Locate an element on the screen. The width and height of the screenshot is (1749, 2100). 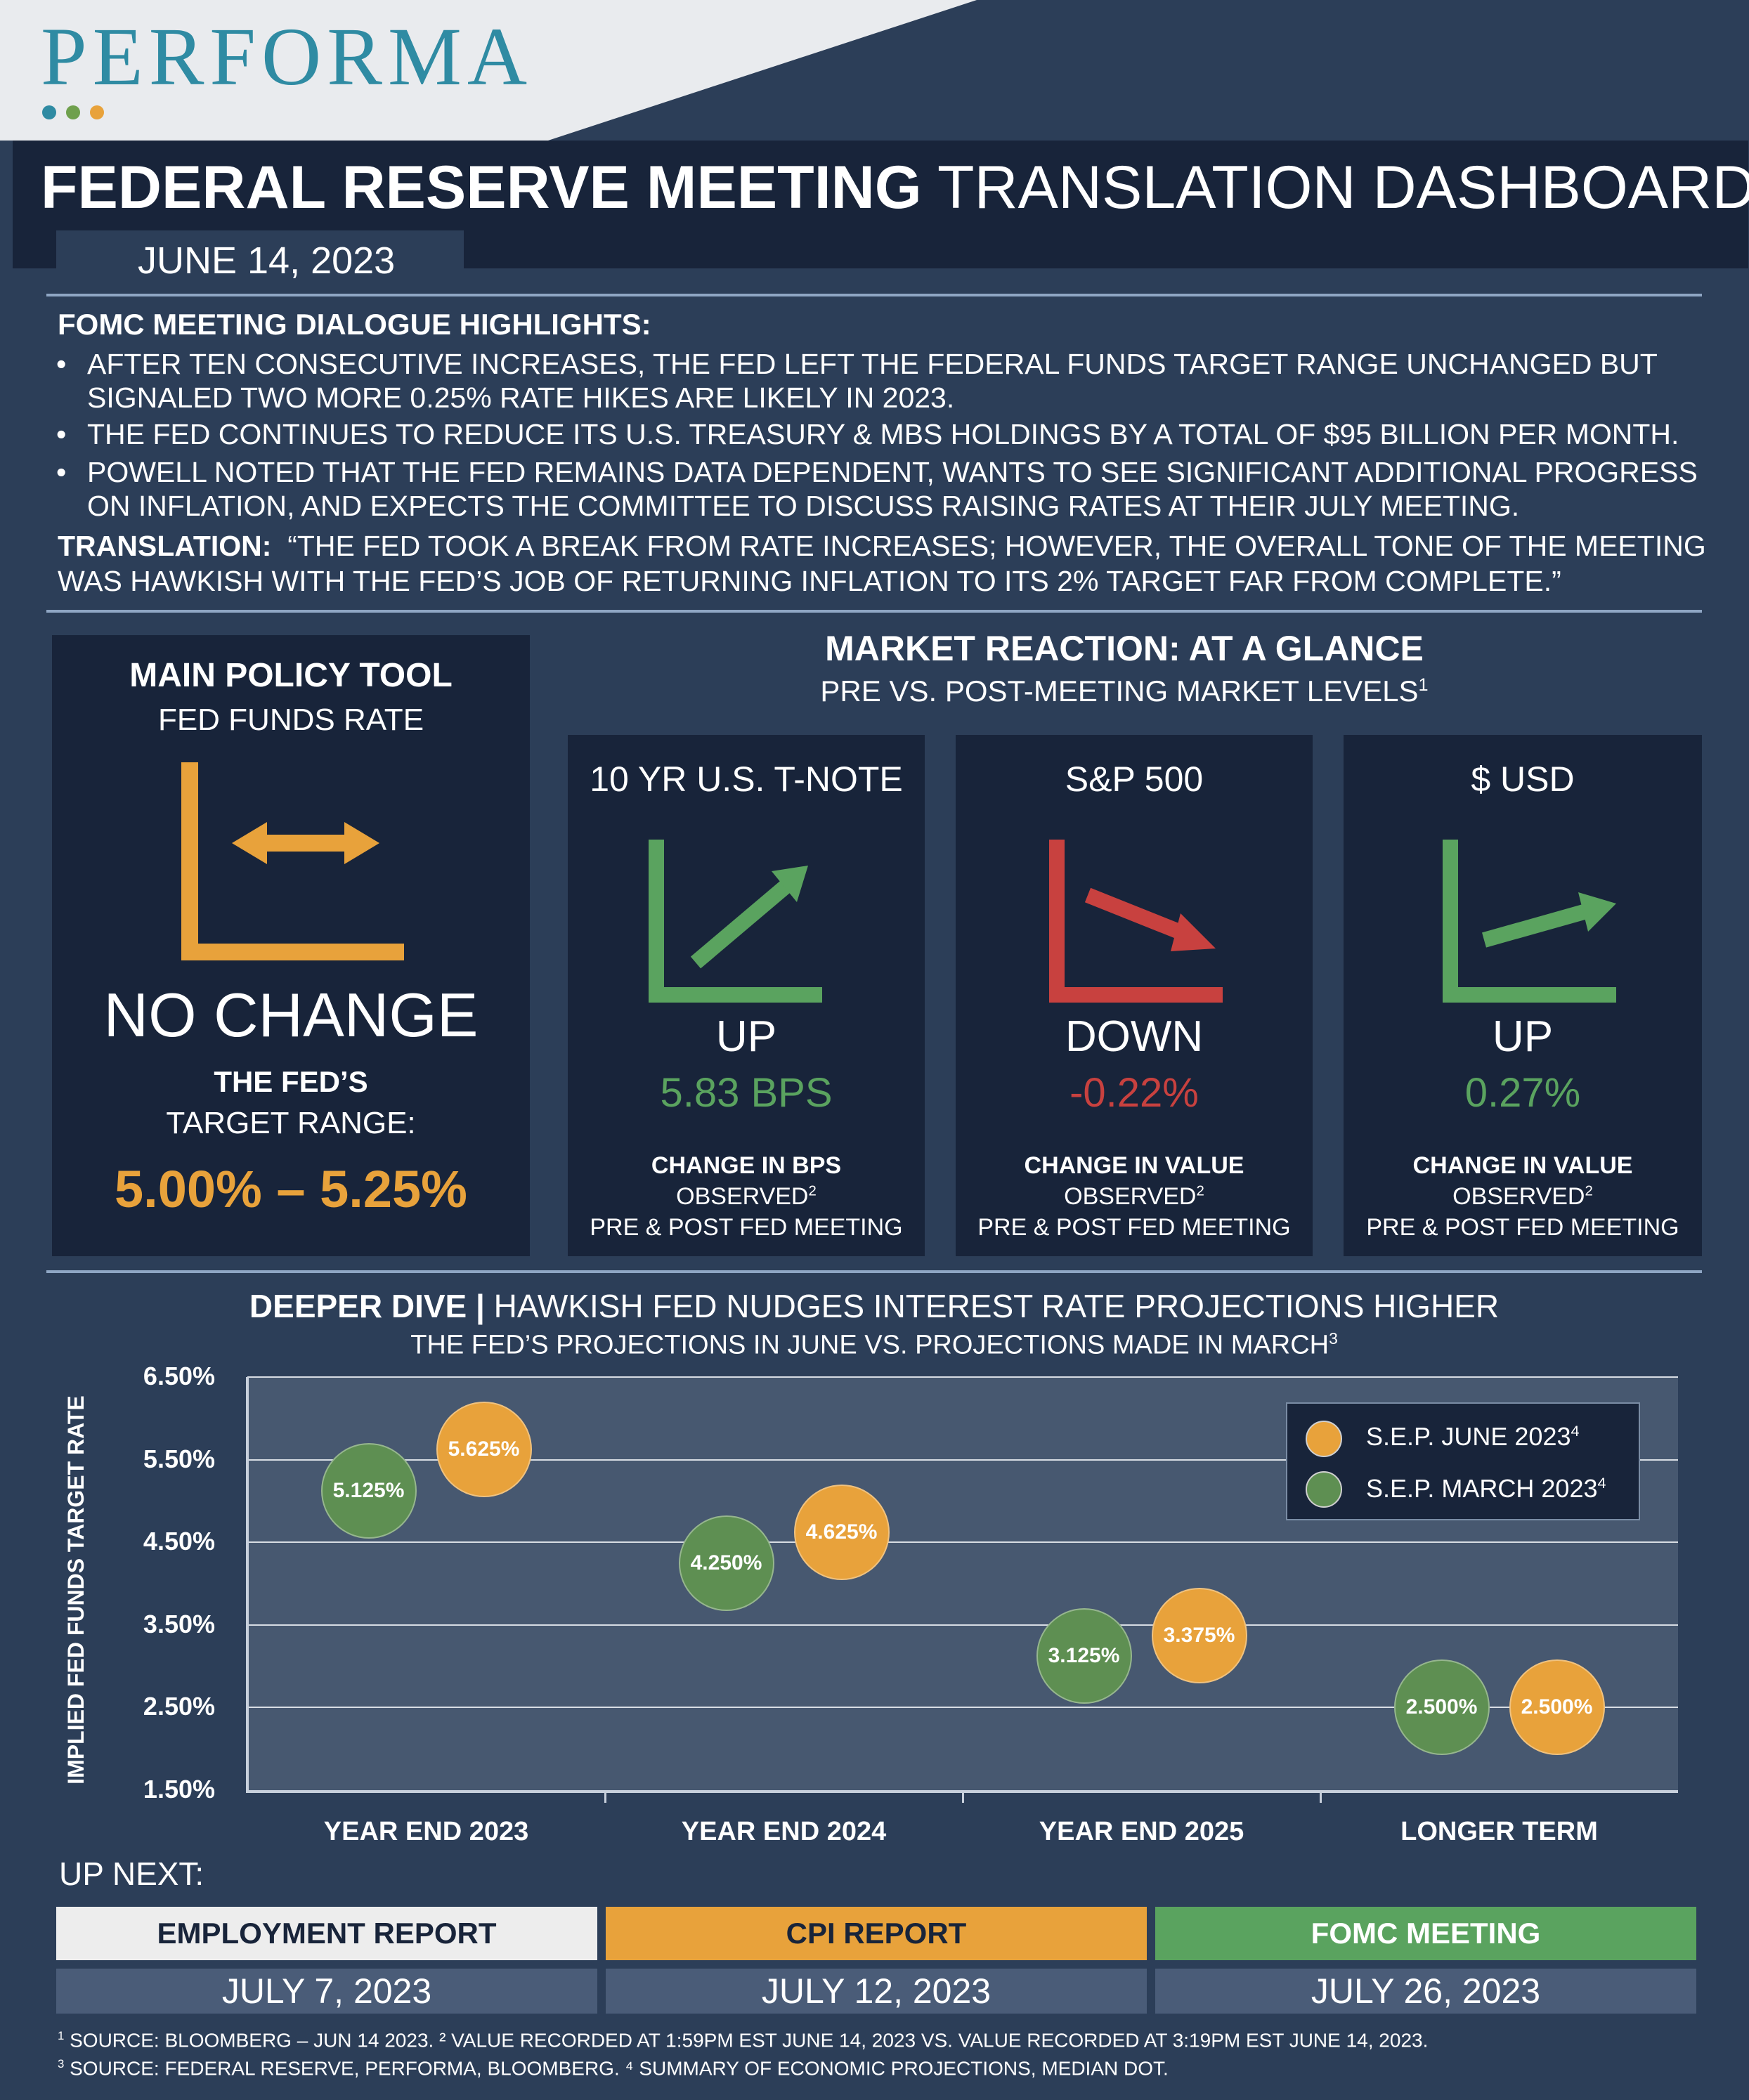
next-date-cpi: JULY 12, 2023 is located at coordinates (876, 1991).